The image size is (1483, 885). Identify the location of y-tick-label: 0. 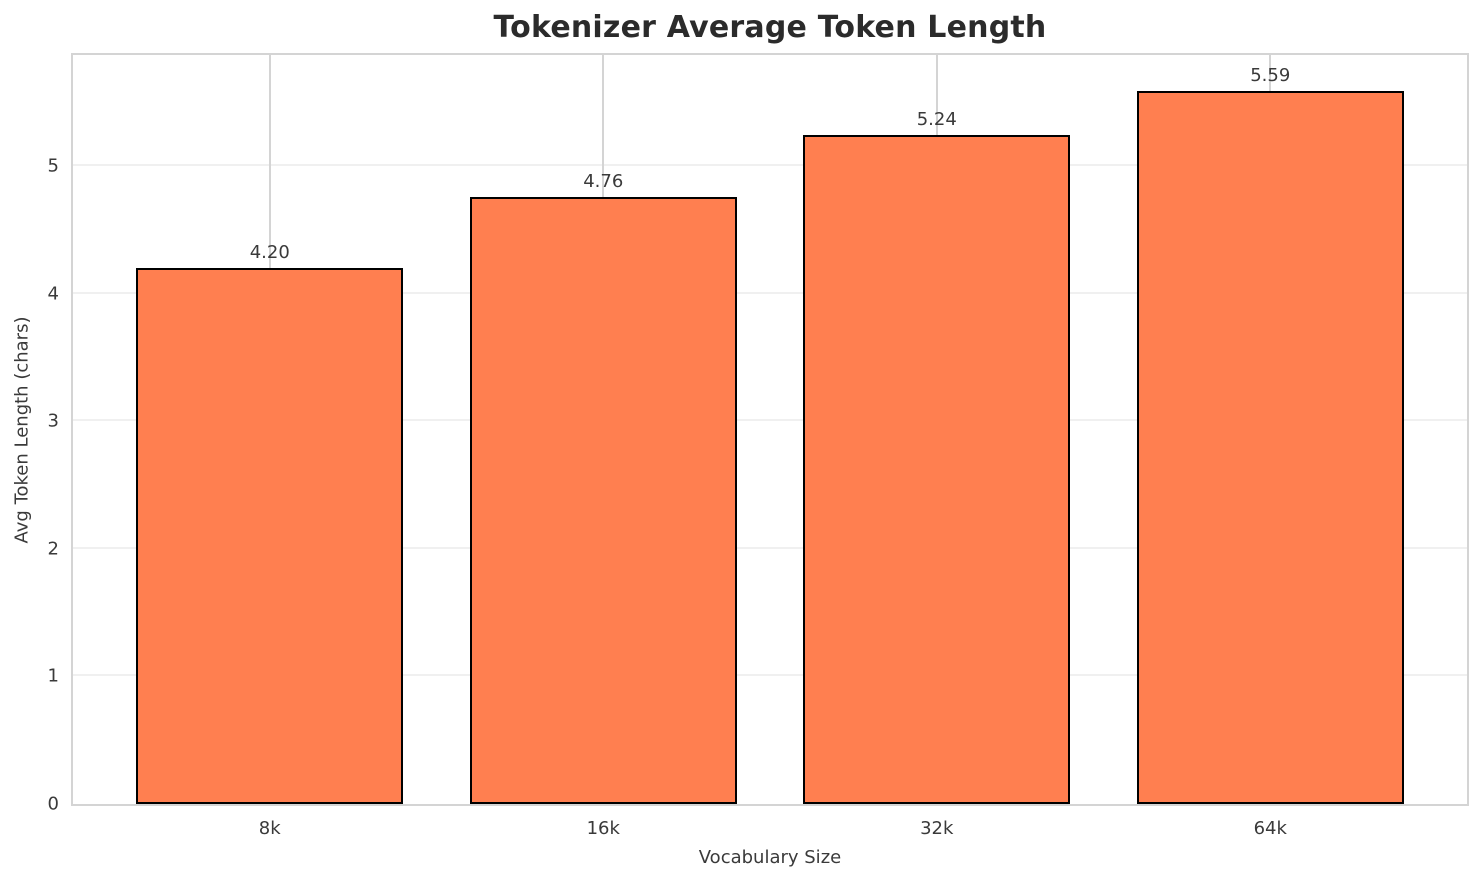
(53, 804).